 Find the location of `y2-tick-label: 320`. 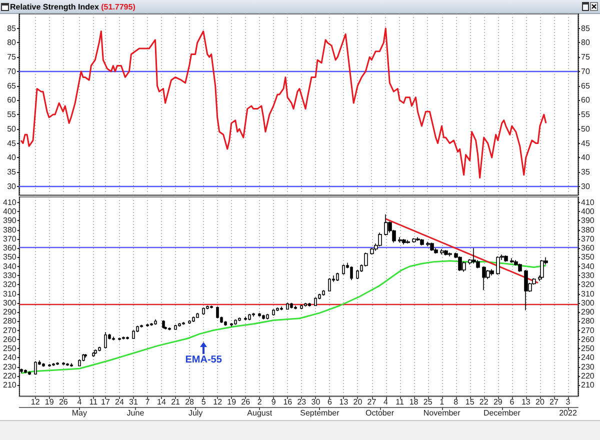

y2-tick-label: 320 is located at coordinates (588, 285).